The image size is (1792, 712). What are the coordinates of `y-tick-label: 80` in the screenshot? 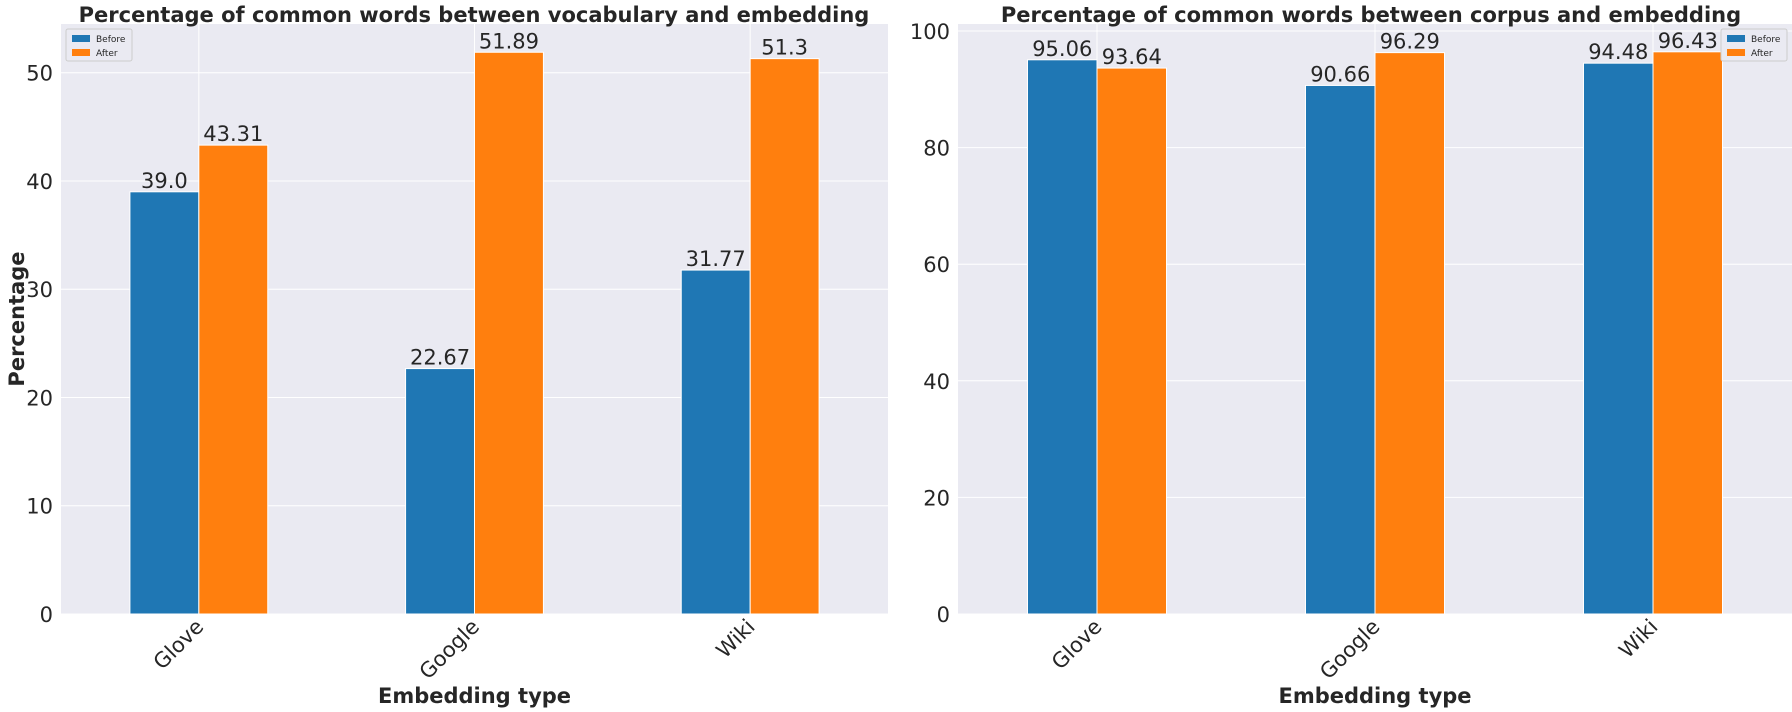 It's located at (936, 149).